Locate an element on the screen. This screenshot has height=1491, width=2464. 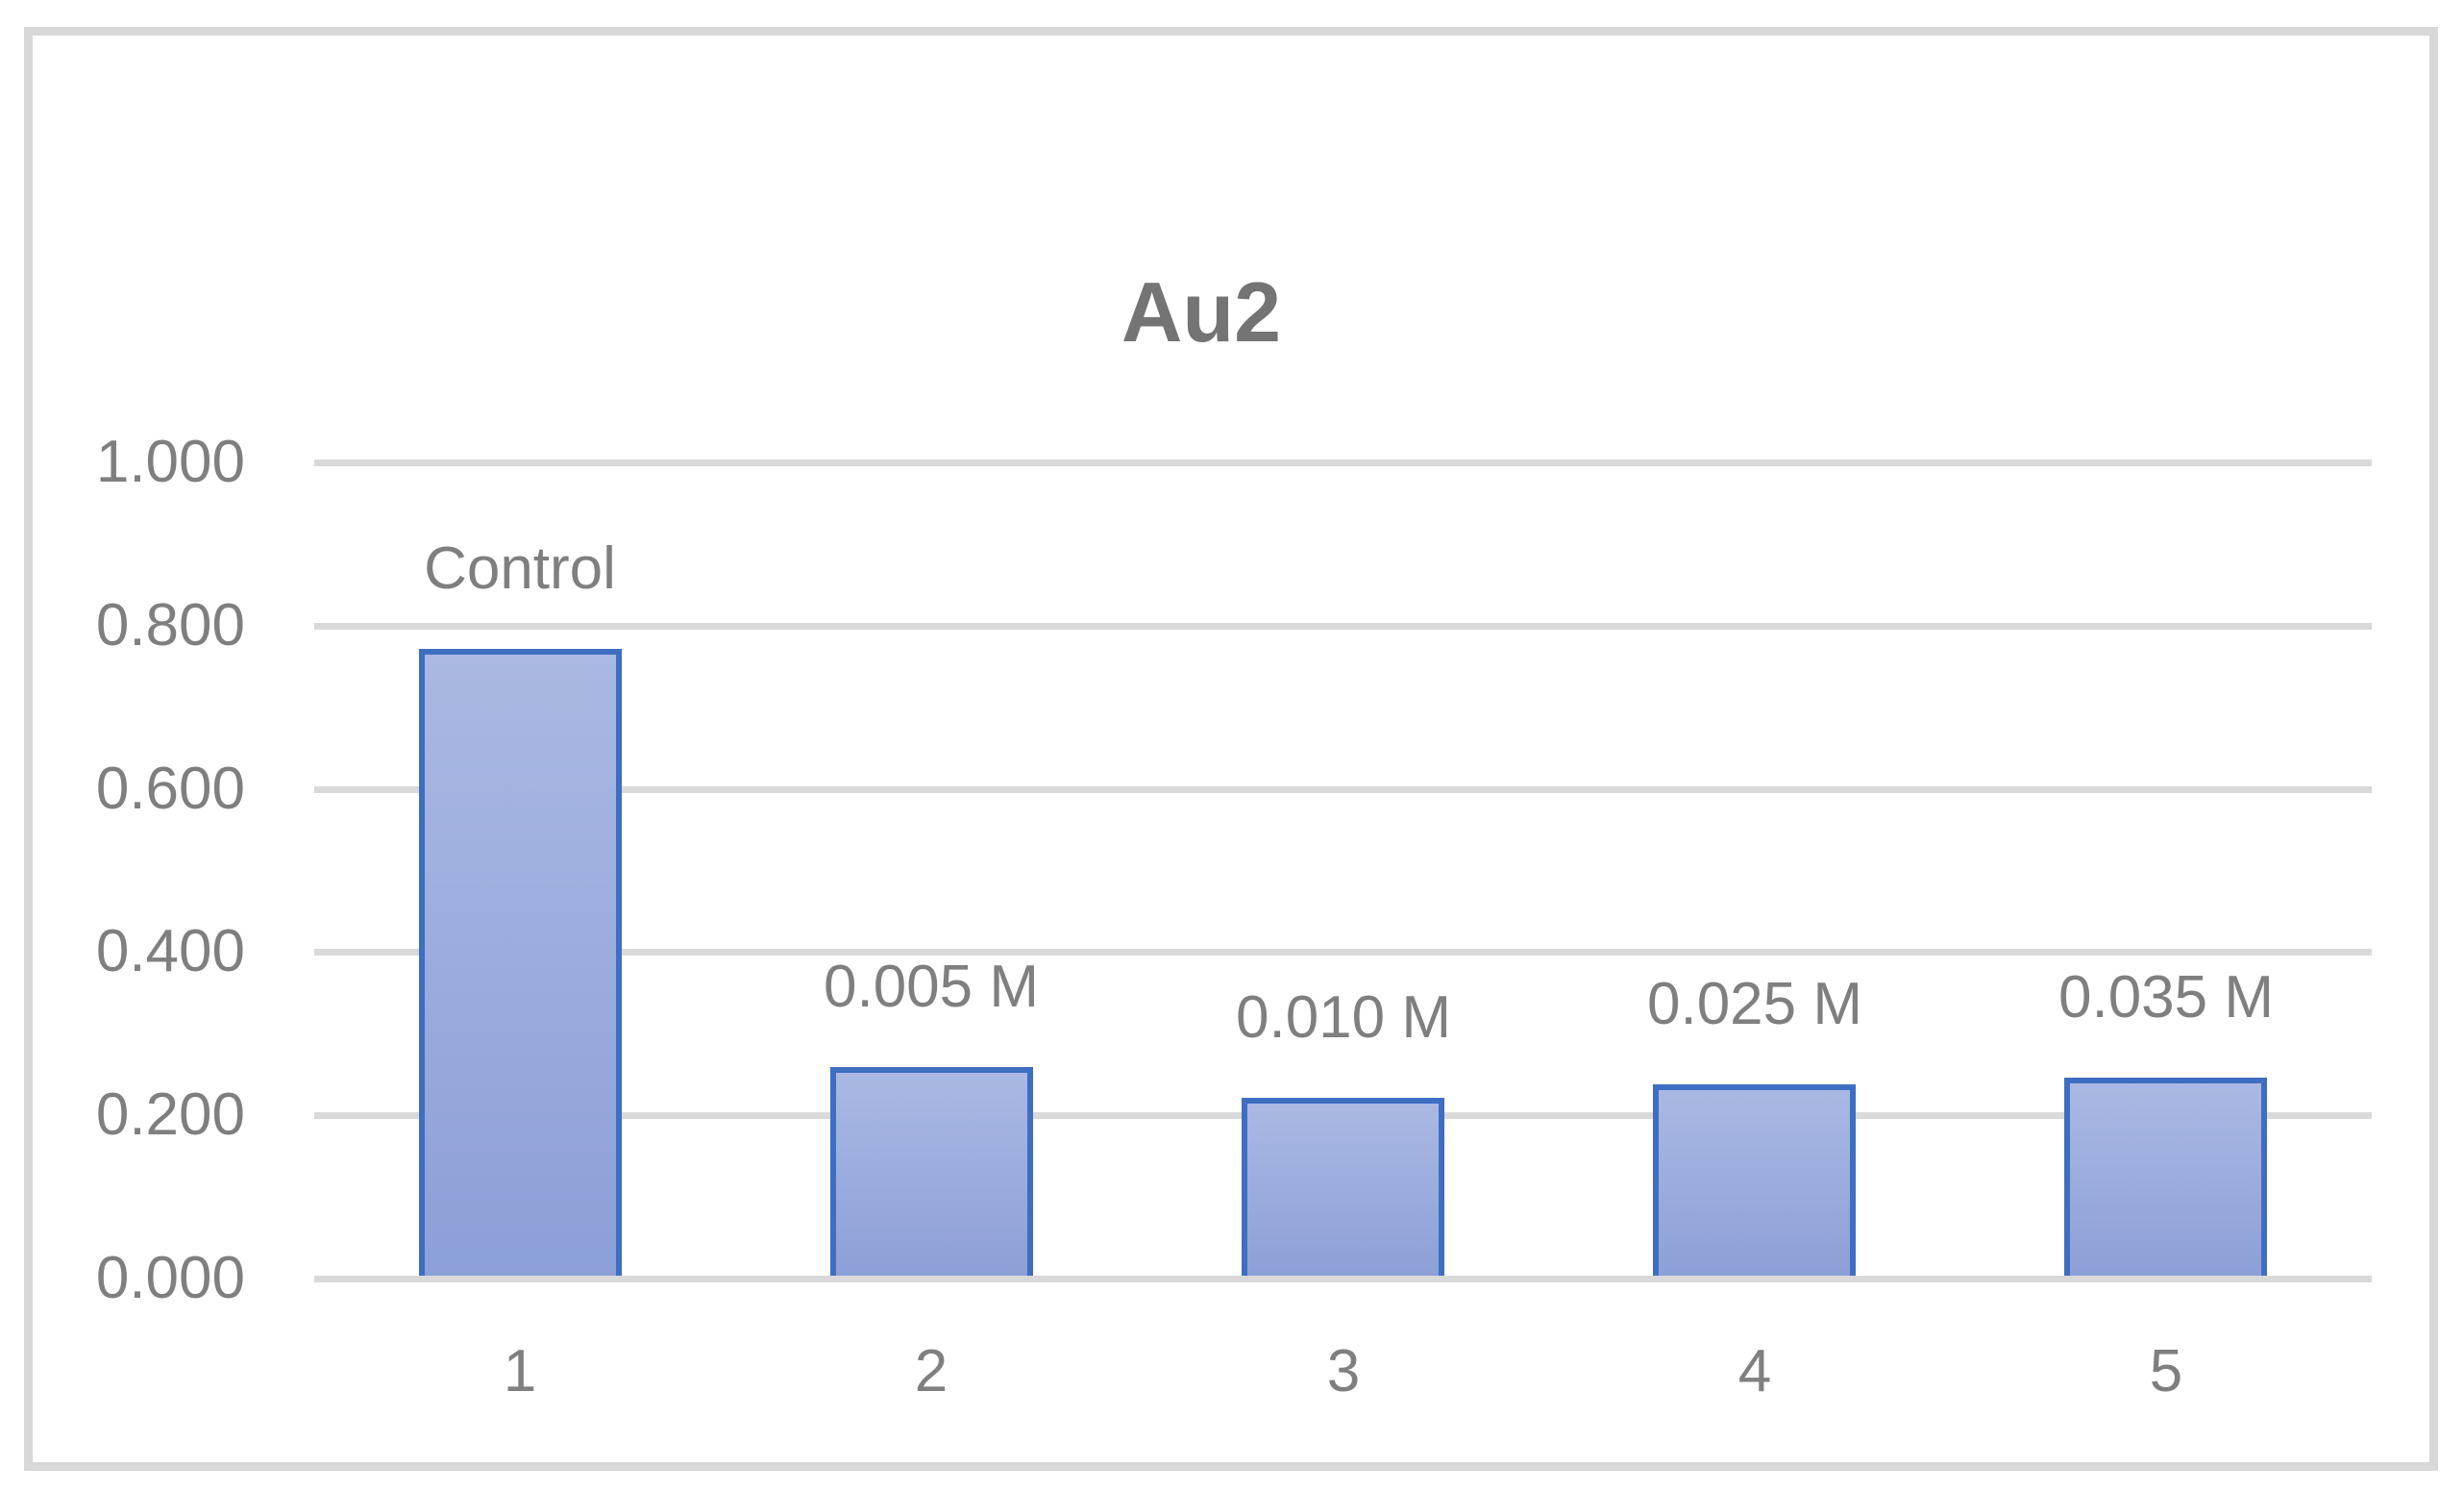
y-axis-tick-label: 0.000 is located at coordinates (170, 1278).